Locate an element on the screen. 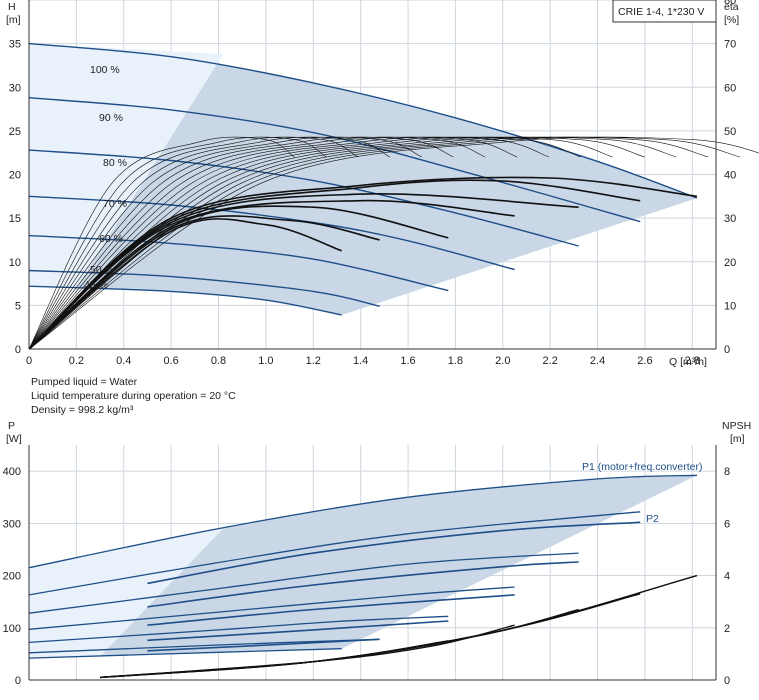 This screenshot has height=700, width=759. x-tick-label: 0.8 is located at coordinates (218, 361).